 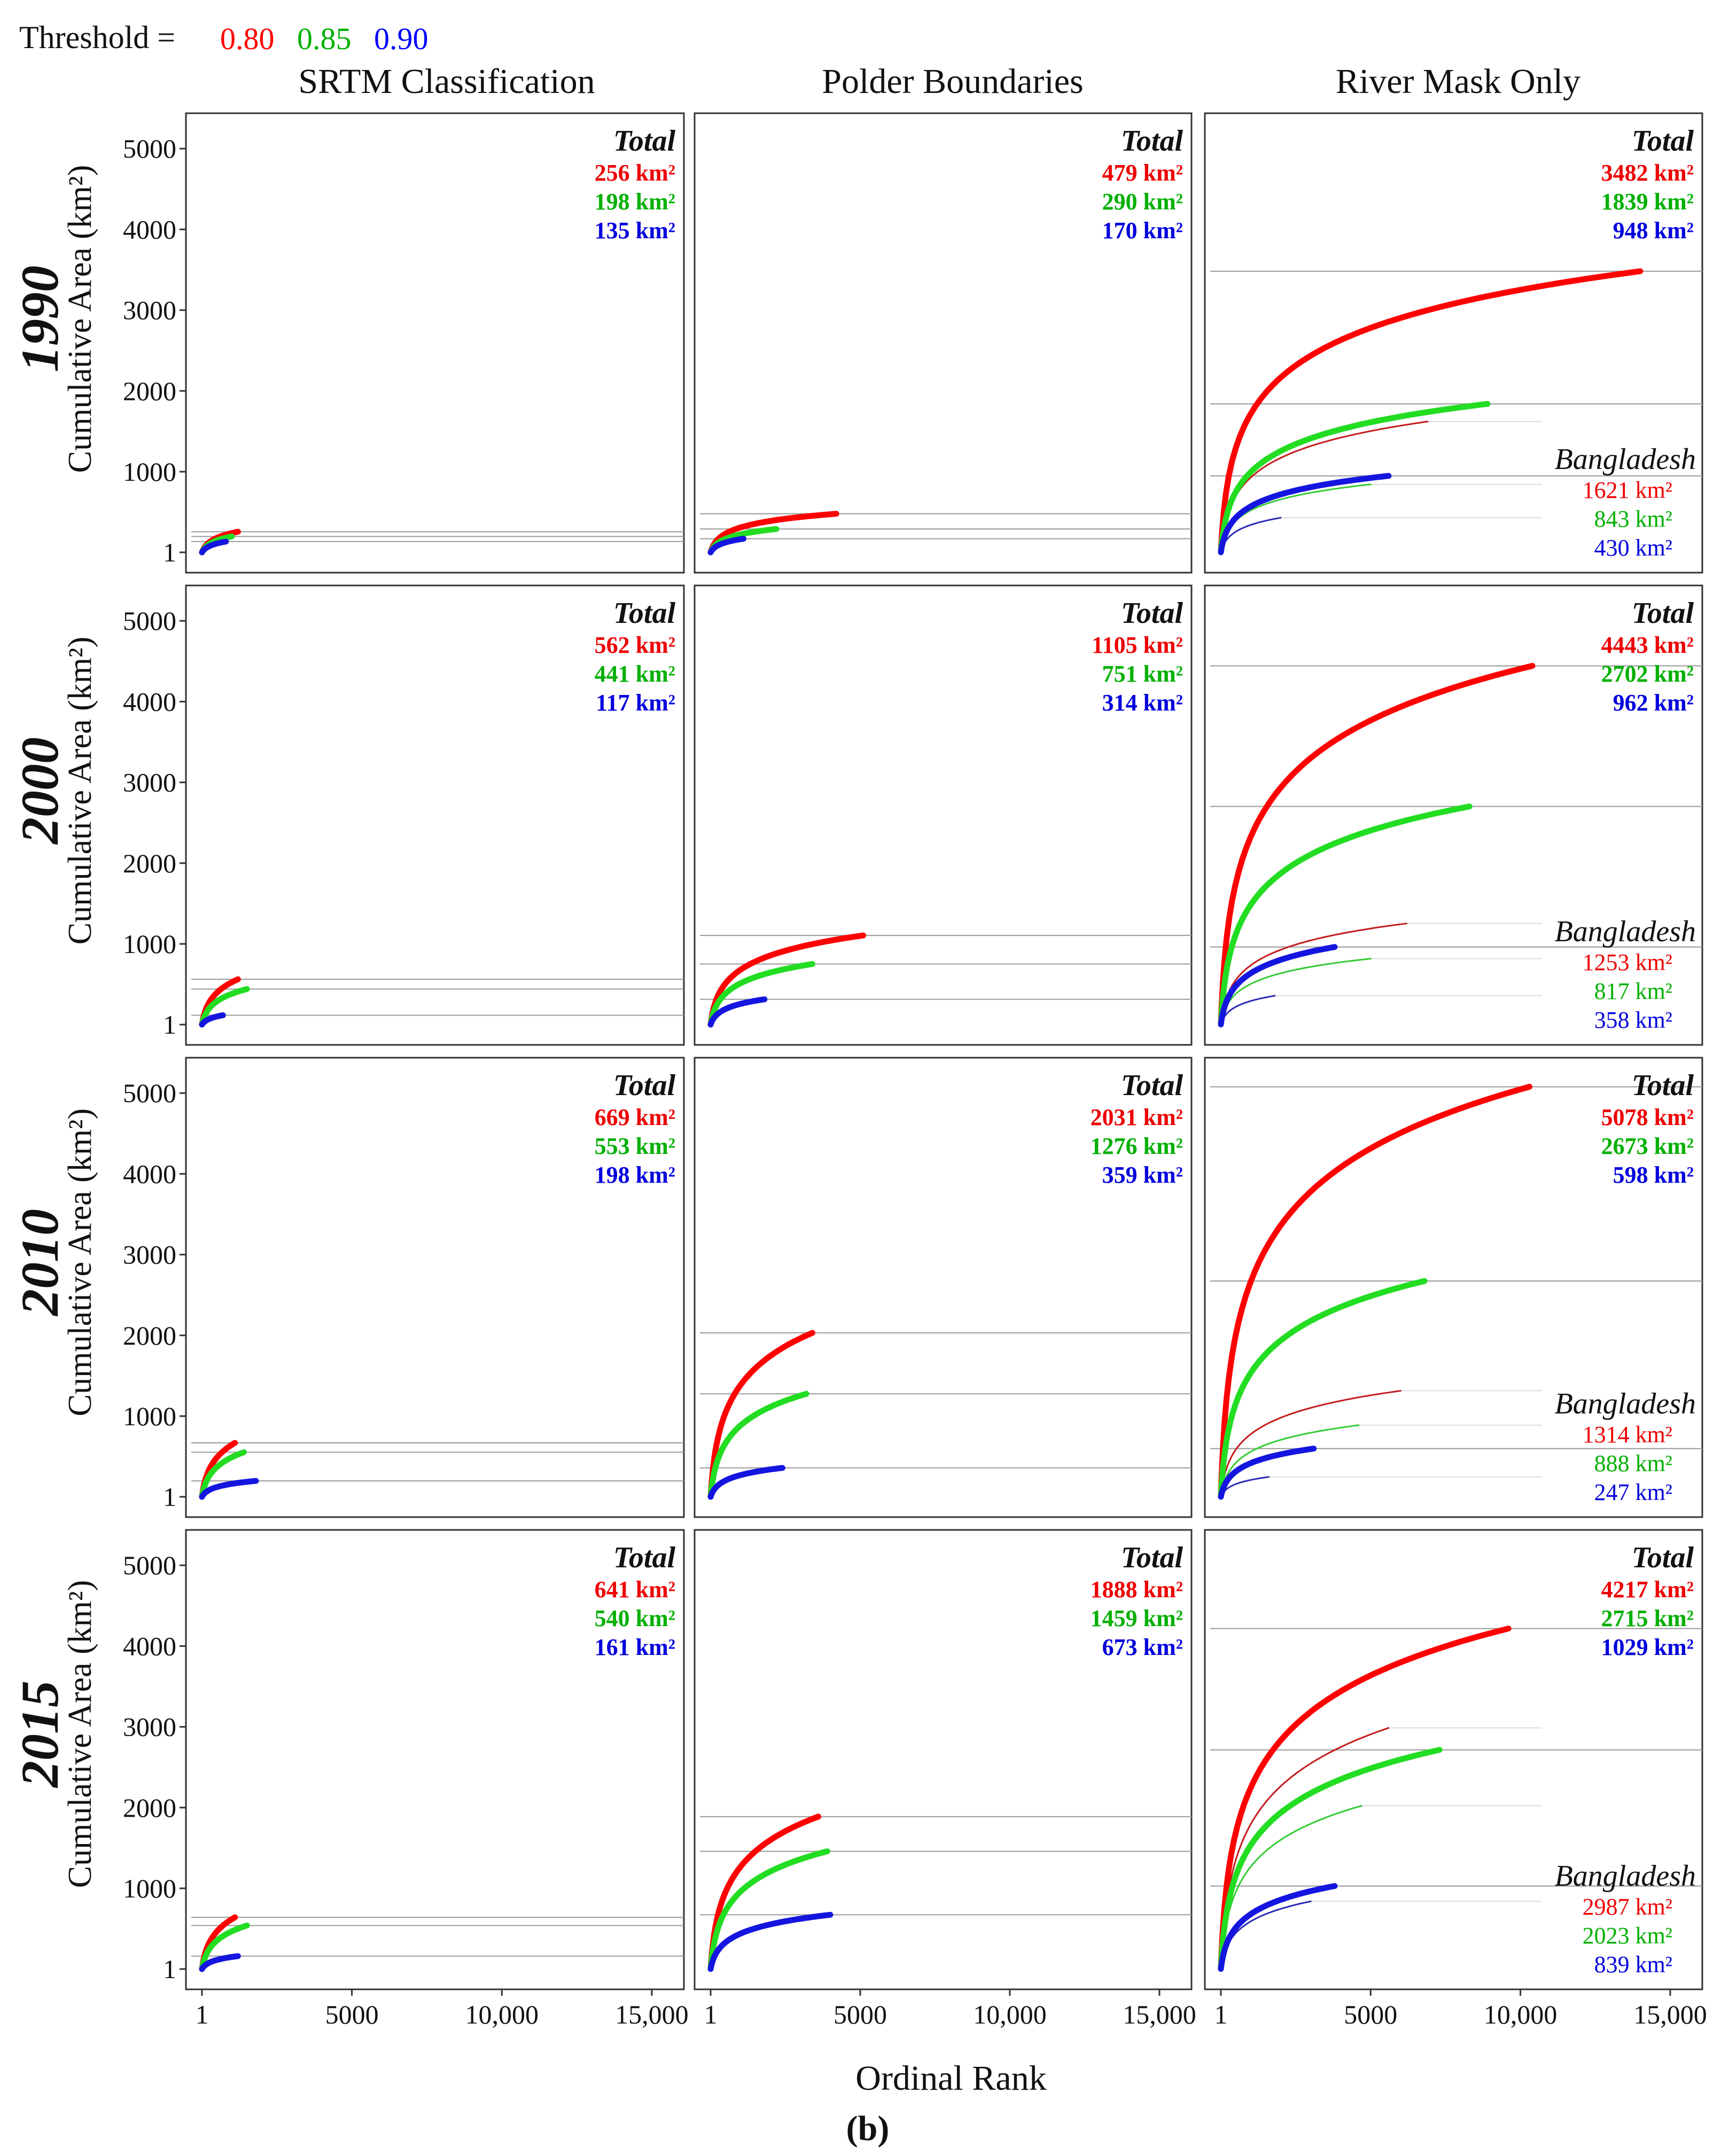 I want to click on year-label-1990: 1990, so click(x=39, y=318).